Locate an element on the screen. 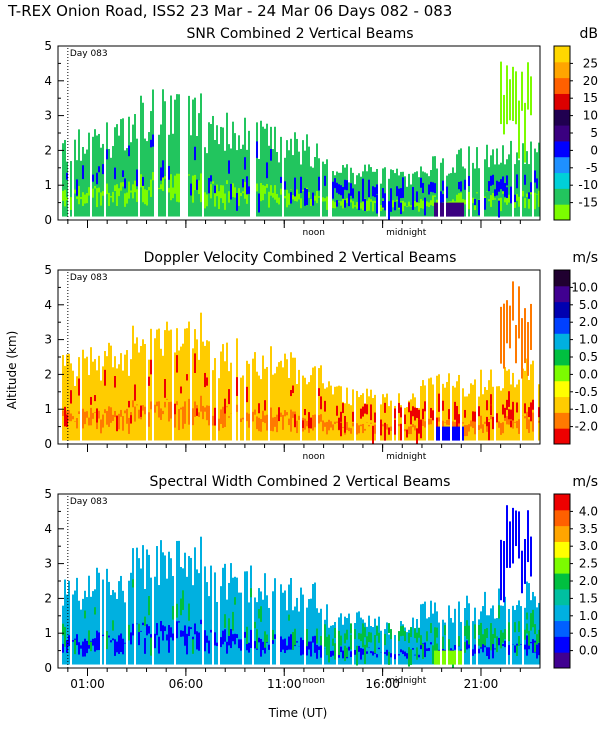 The image size is (600, 750). y-tick-label: 1 is located at coordinates (48, 409).